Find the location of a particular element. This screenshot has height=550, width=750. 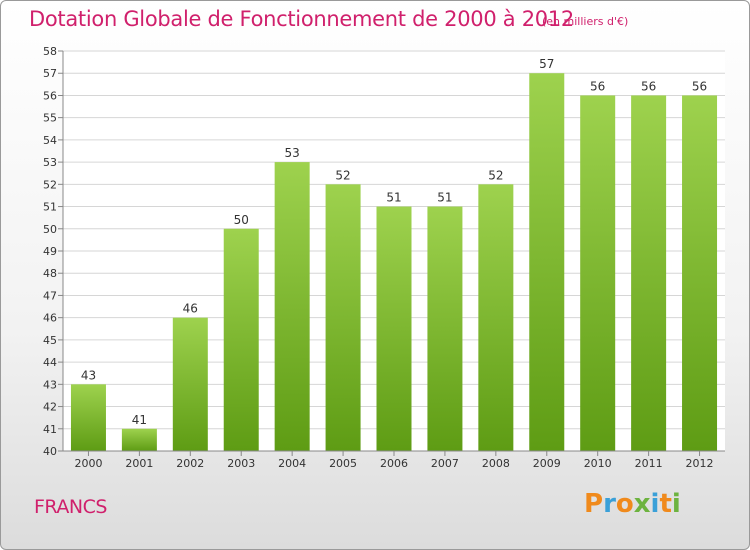

bar-value-label: 41 is located at coordinates (139, 420).